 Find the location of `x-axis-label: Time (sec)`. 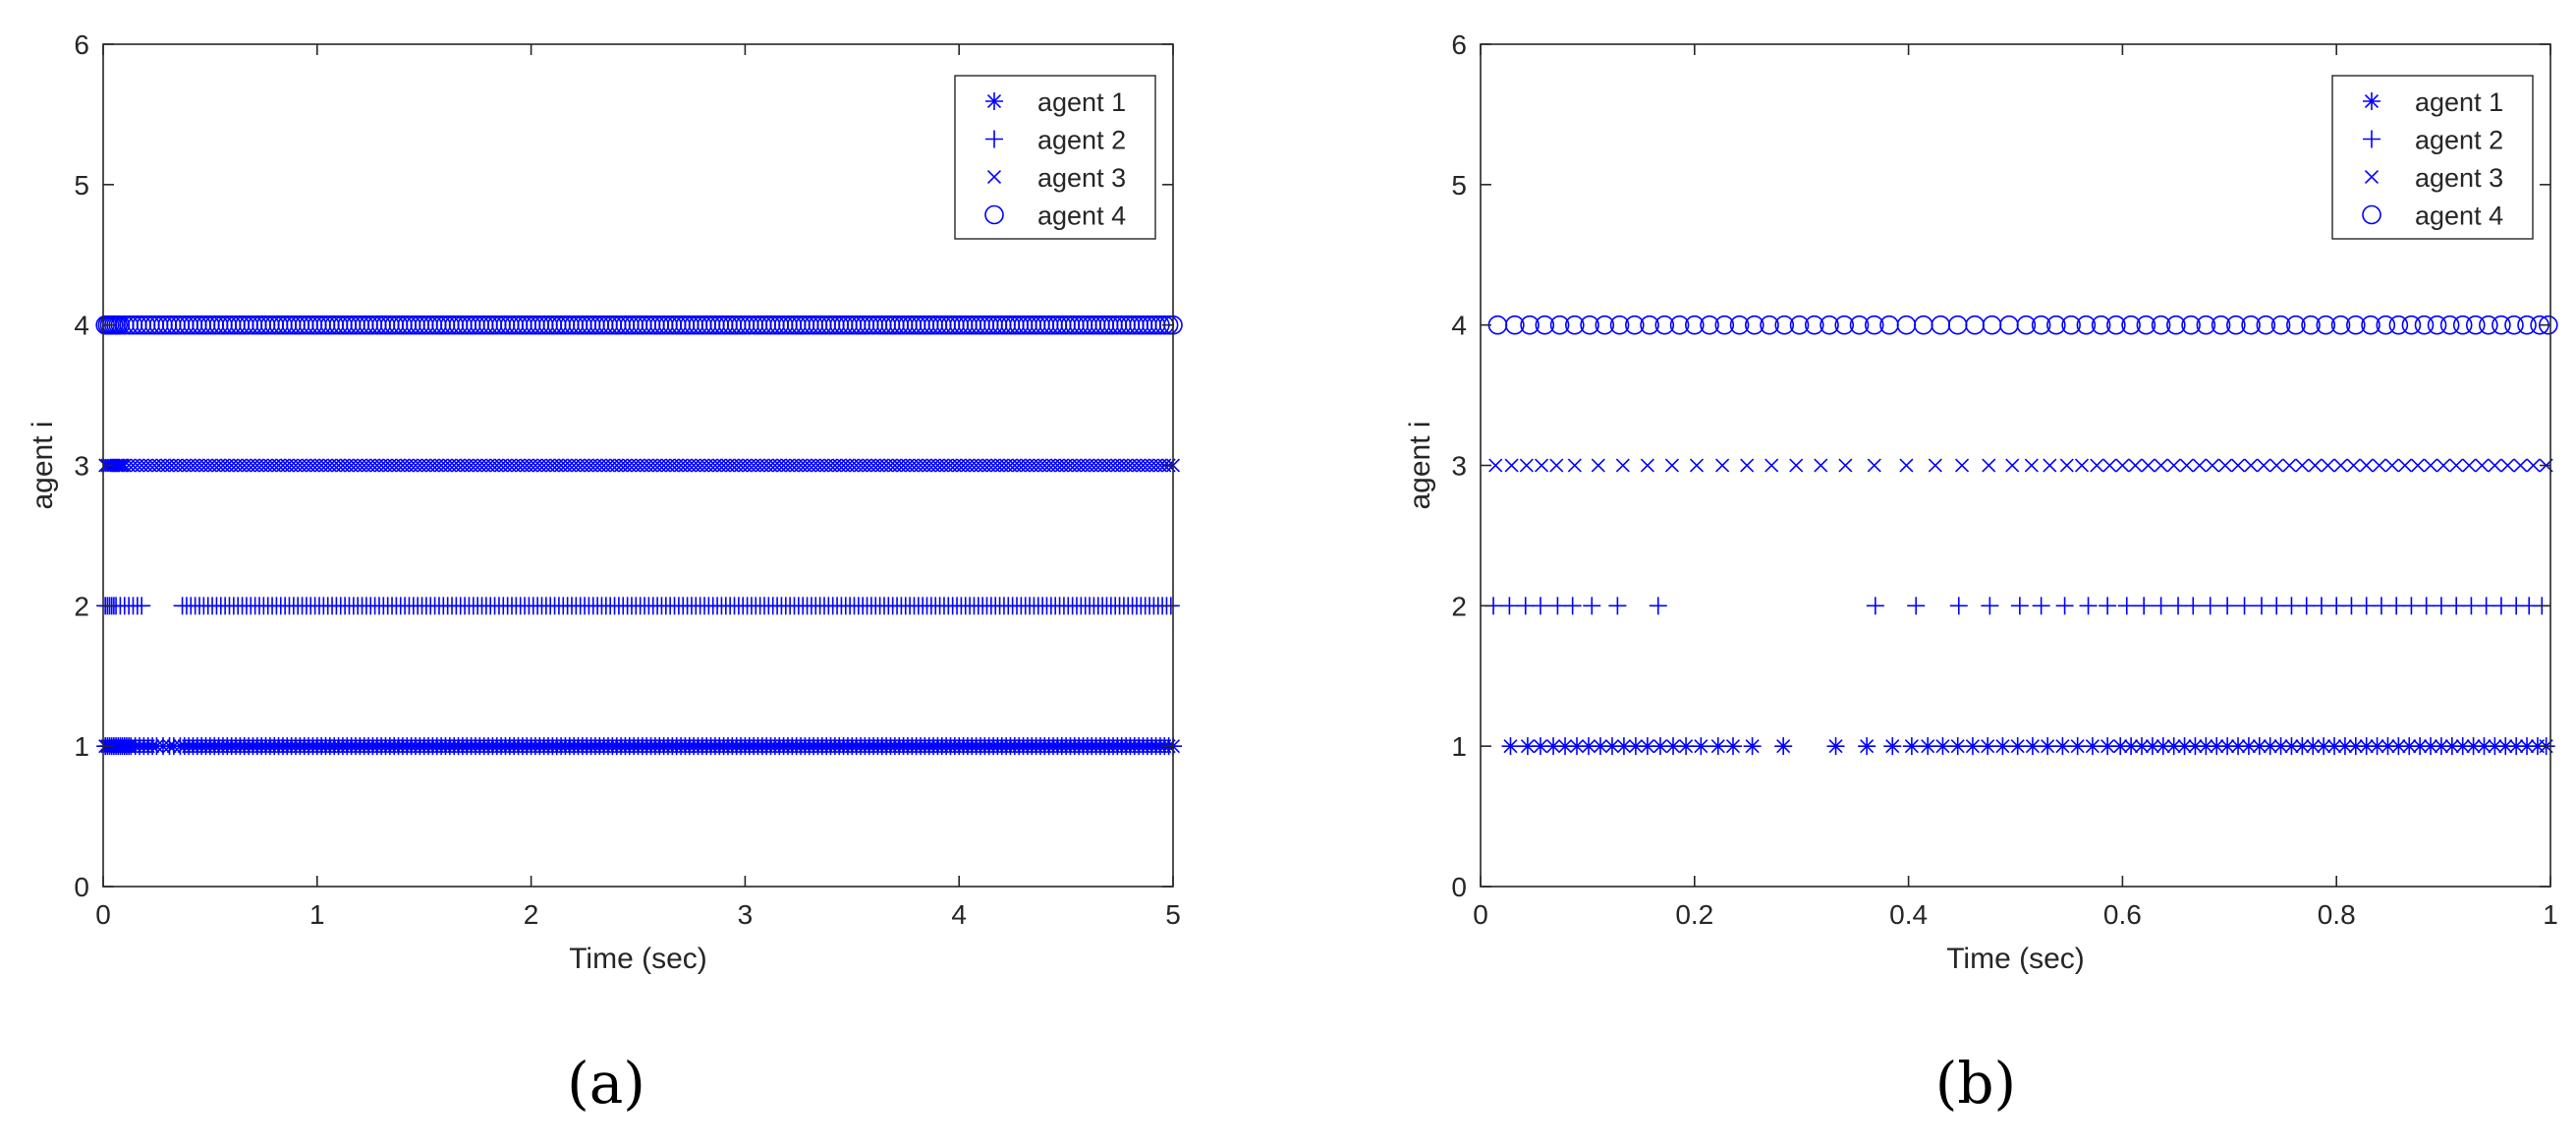

x-axis-label: Time (sec) is located at coordinates (638, 959).